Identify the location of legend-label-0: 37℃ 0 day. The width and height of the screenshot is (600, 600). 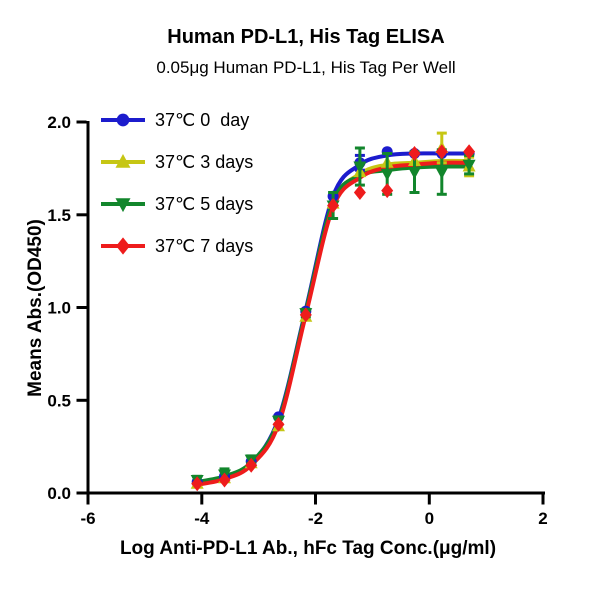
(202, 120).